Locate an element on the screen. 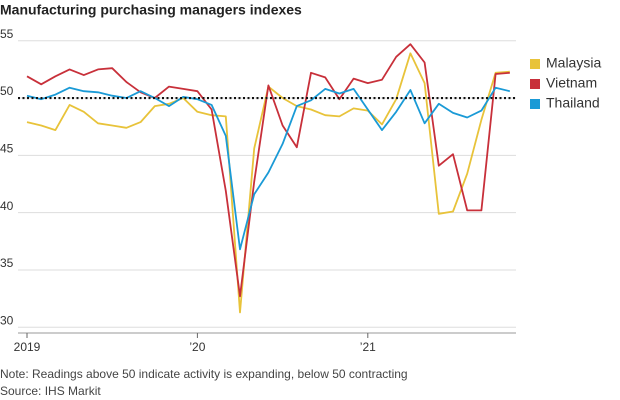 This screenshot has height=400, width=620. x-tick-label: ’20 is located at coordinates (197, 347).